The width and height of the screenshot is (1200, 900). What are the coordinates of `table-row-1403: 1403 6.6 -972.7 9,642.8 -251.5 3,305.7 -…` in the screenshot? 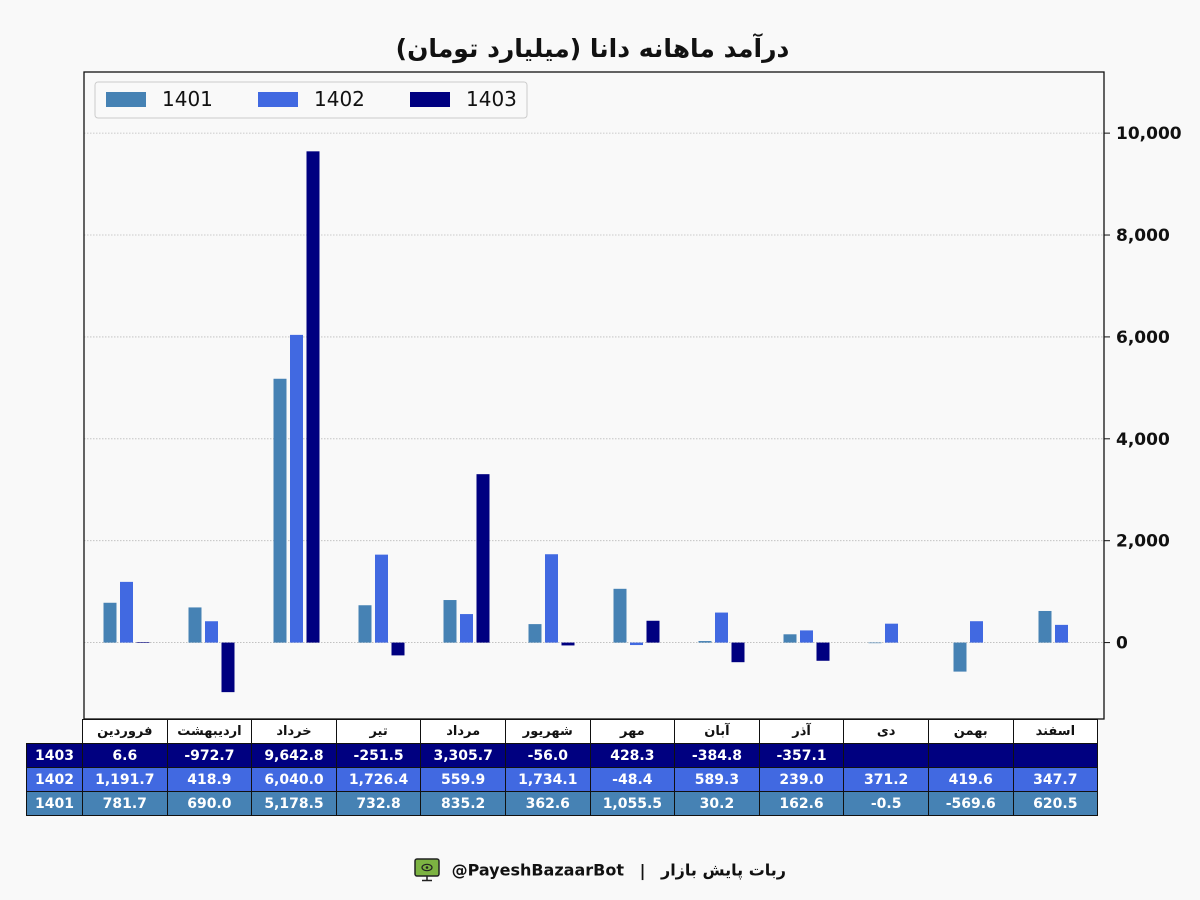 It's located at (562, 755).